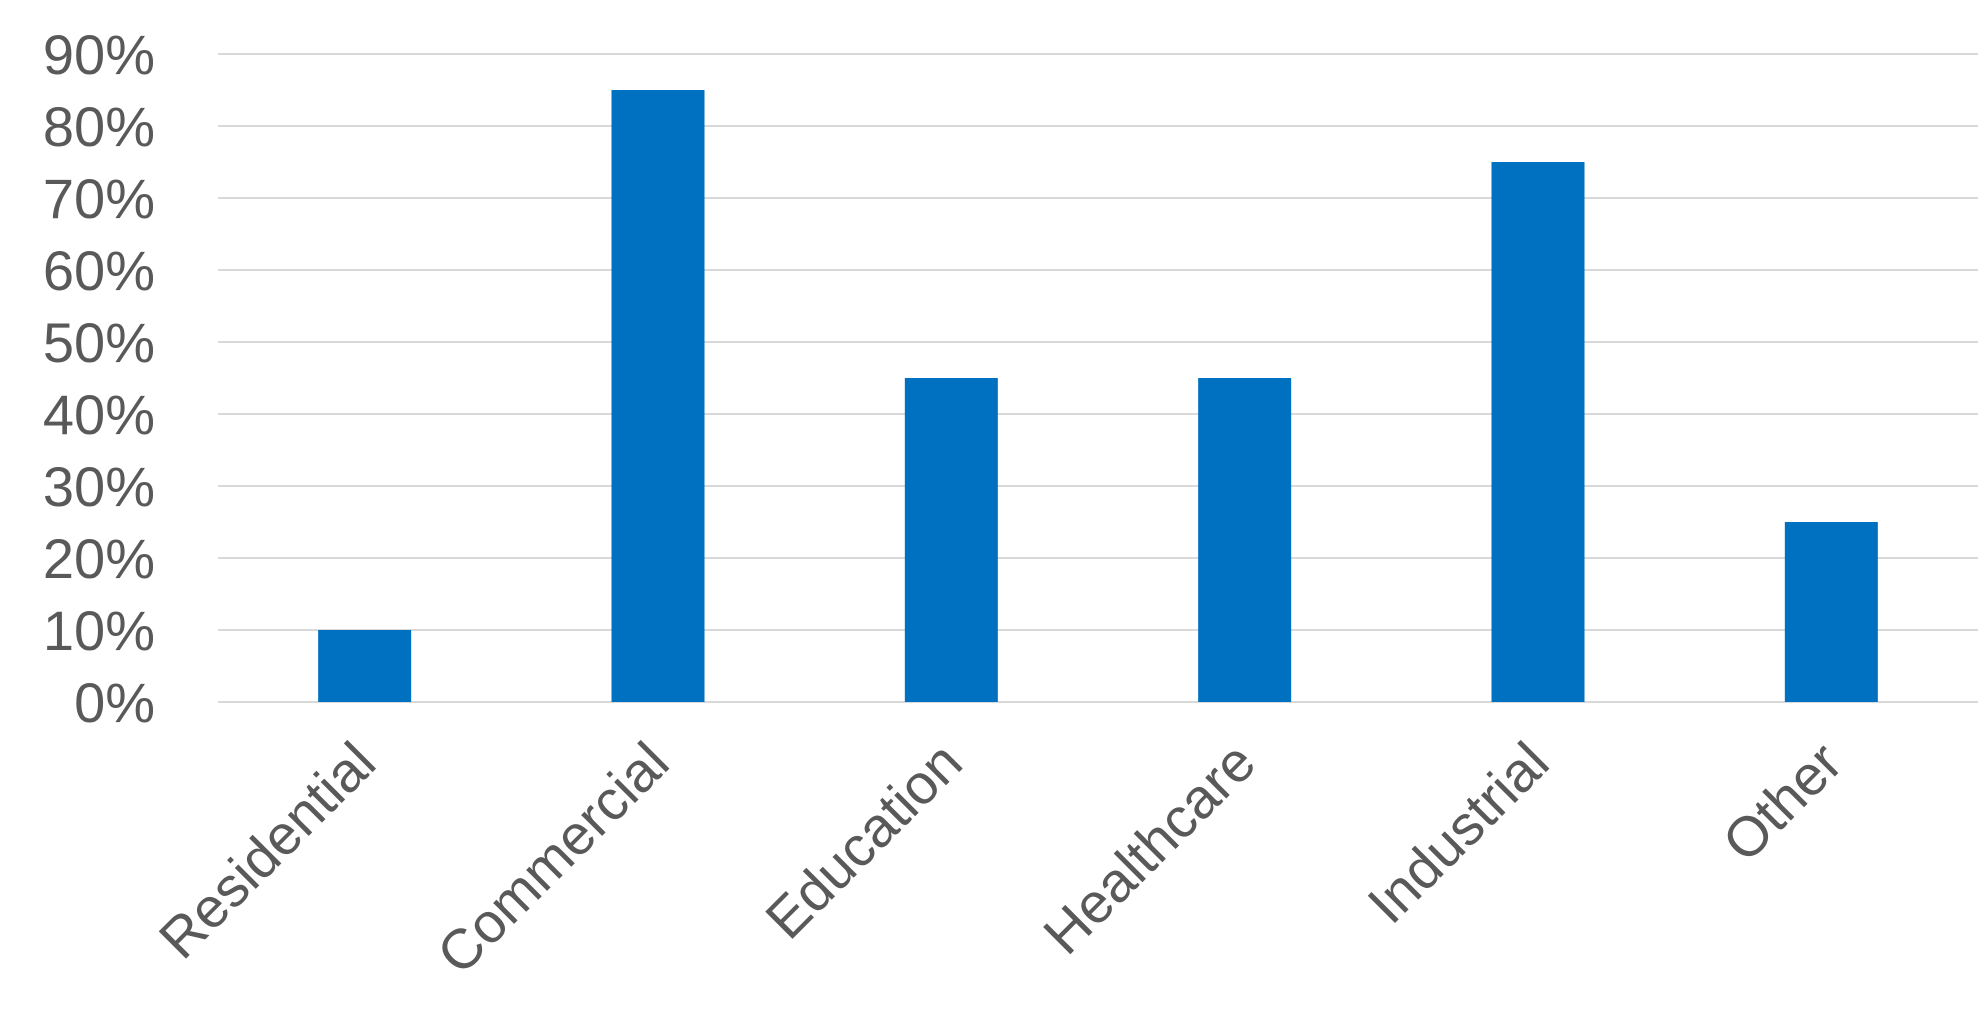 The height and width of the screenshot is (1011, 1978). What do you see at coordinates (1831, 612) in the screenshot?
I see `bar-other` at bounding box center [1831, 612].